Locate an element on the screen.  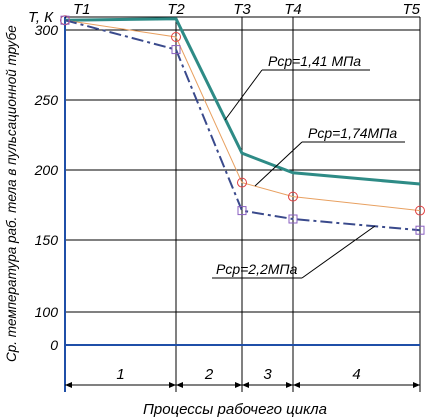
process-label-3: 3 is located at coordinates (267, 374).